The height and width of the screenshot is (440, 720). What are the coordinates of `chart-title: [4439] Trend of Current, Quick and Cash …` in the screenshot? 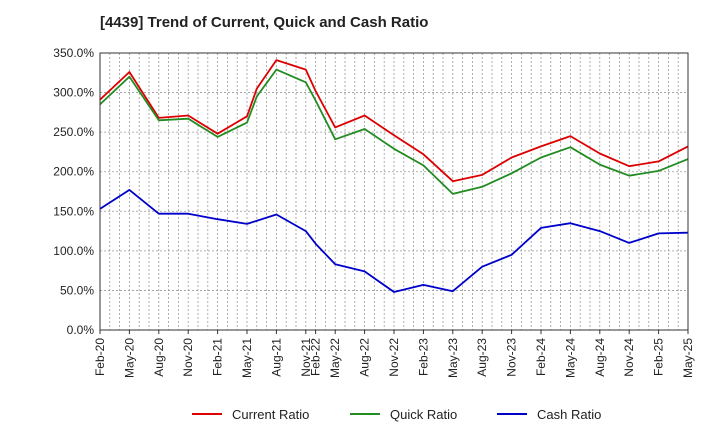 It's located at (264, 22).